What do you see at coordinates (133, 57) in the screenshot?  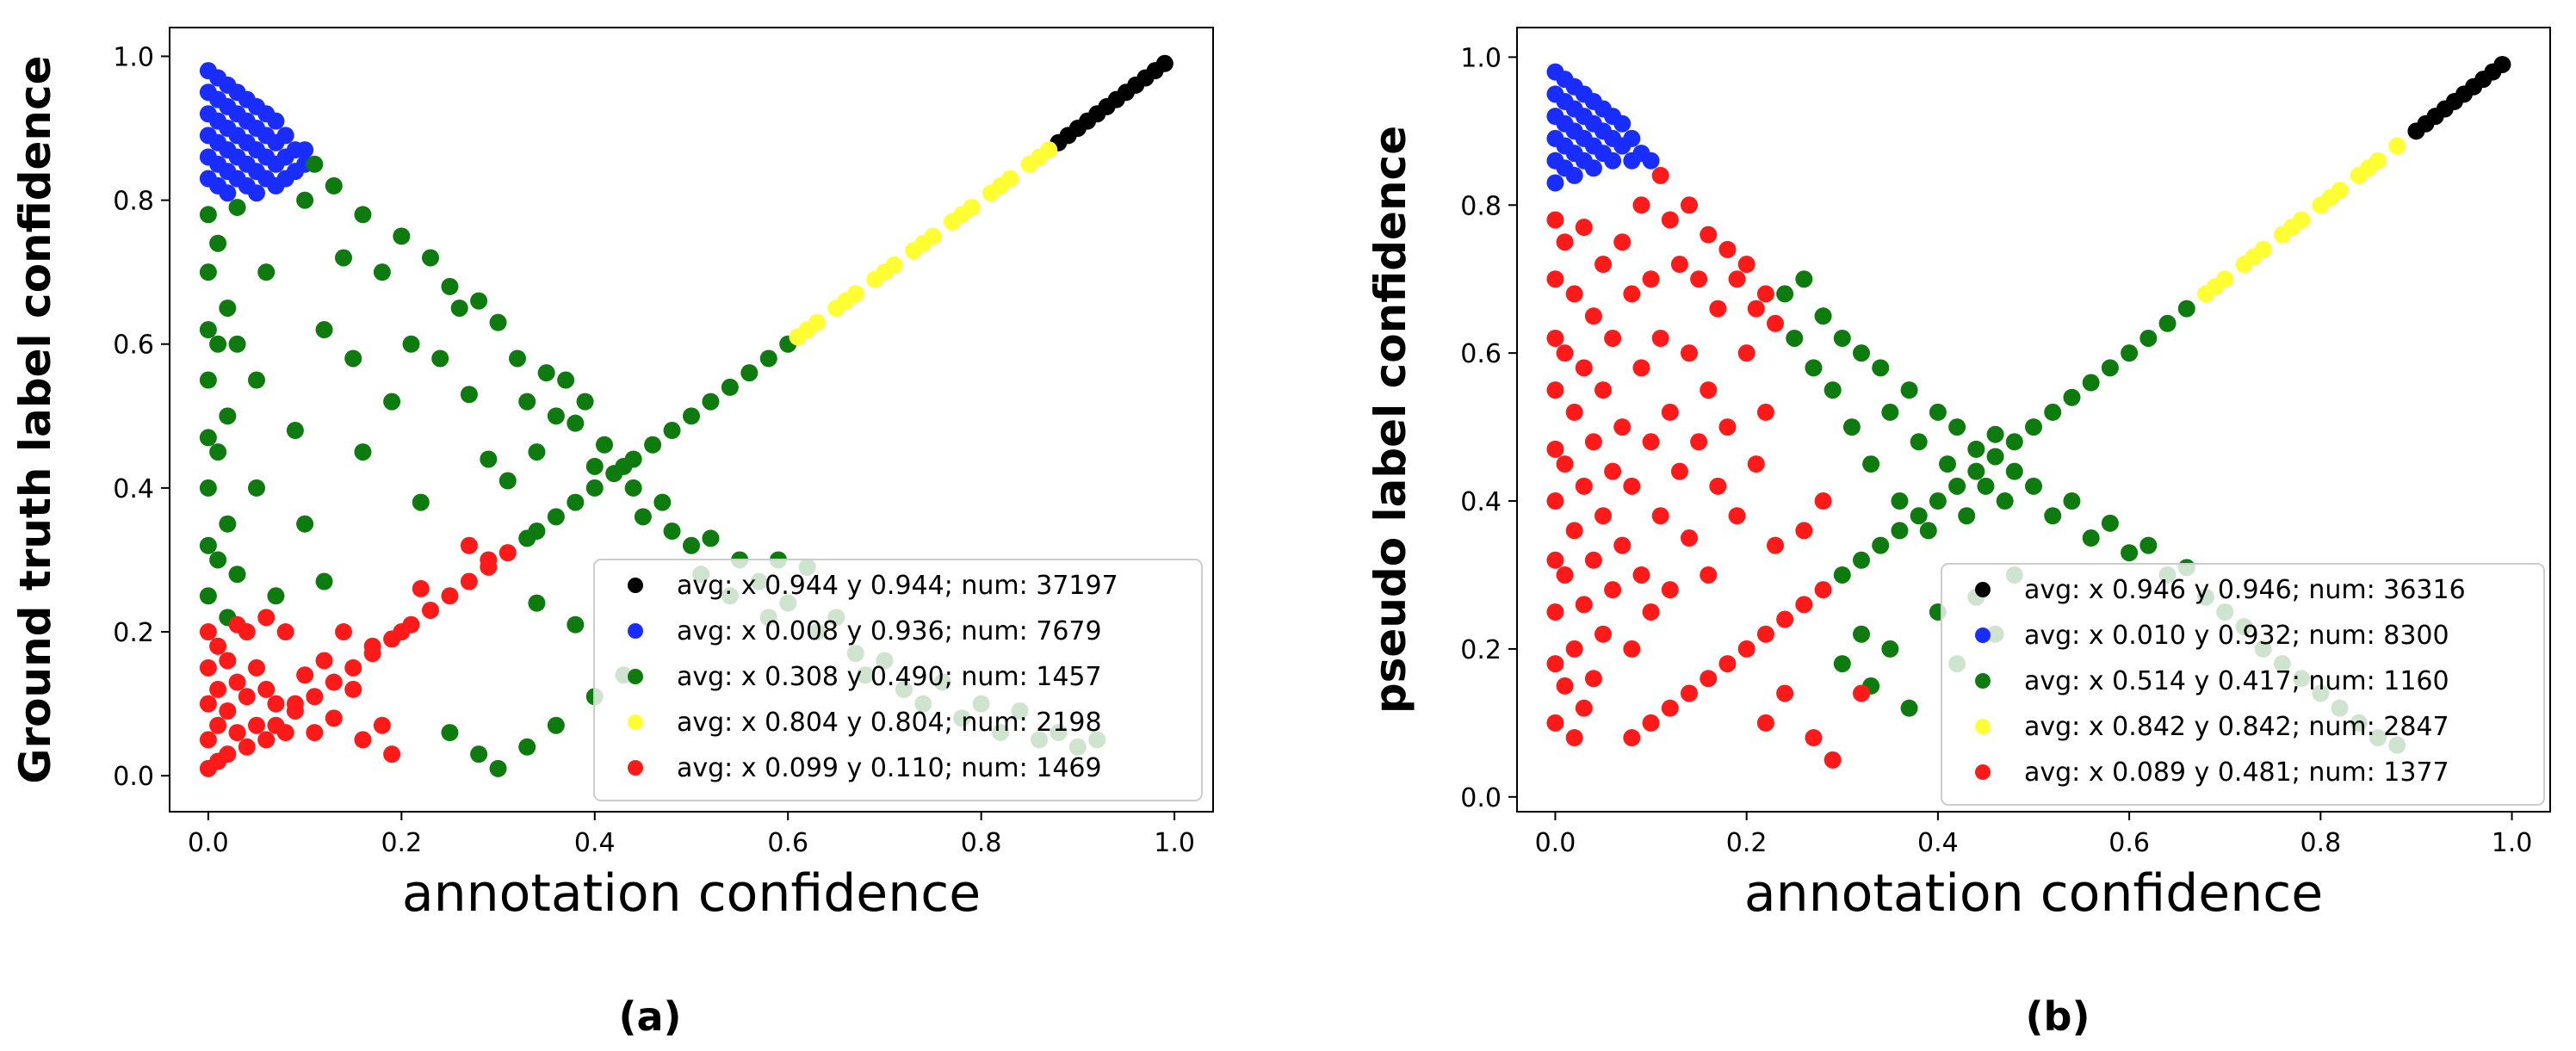 I see `y-tick-label: 1.0` at bounding box center [133, 57].